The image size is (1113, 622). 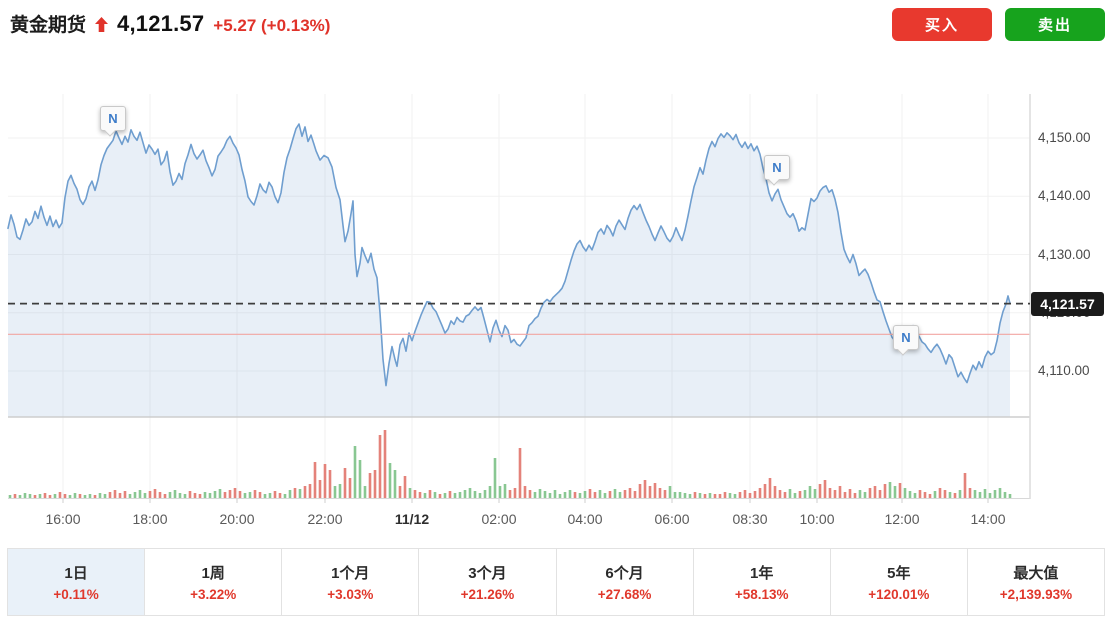 I want to click on symbol-name: 黄金期货, so click(x=48, y=25).